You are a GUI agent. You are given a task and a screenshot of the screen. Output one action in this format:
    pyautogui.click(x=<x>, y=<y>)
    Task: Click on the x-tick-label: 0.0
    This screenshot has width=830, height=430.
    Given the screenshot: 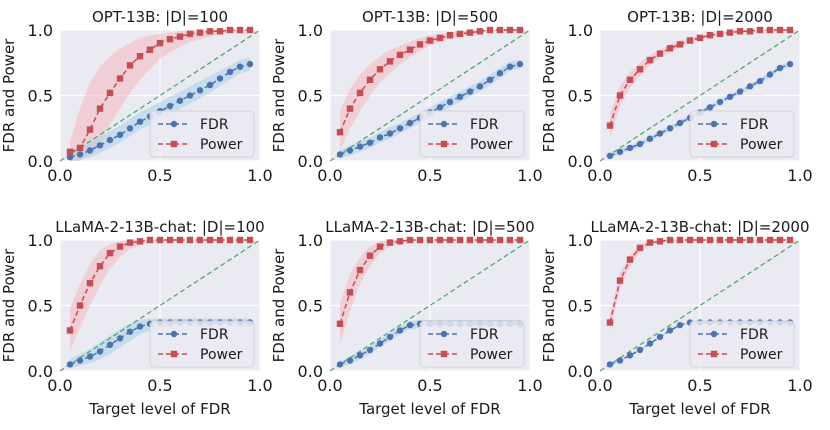 What is the action you would take?
    pyautogui.click(x=59, y=385)
    